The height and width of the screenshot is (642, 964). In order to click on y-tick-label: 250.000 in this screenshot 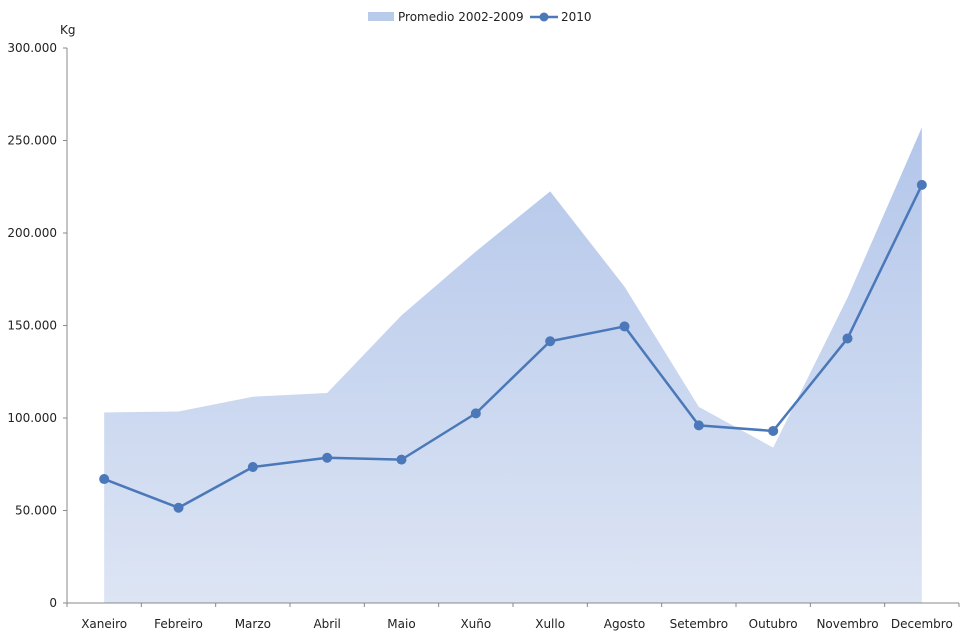, I will do `click(32, 141)`.